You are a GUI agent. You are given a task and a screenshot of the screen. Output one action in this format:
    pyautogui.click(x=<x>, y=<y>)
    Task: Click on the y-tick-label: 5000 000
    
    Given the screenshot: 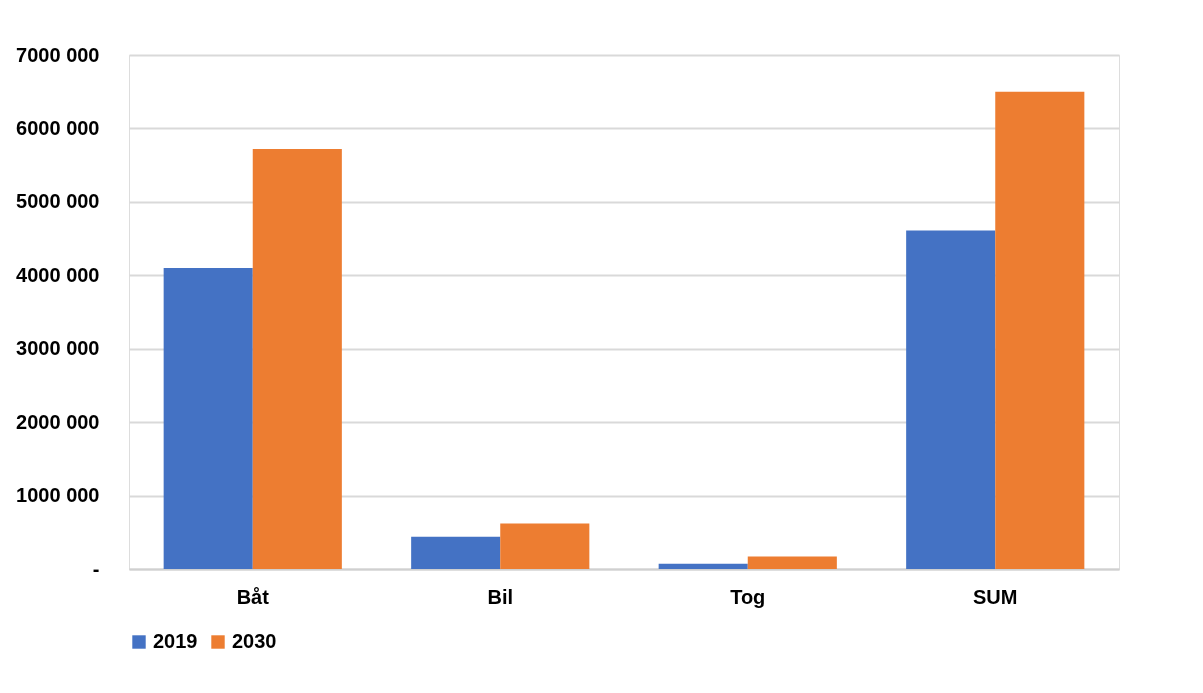 What is the action you would take?
    pyautogui.click(x=58, y=201)
    